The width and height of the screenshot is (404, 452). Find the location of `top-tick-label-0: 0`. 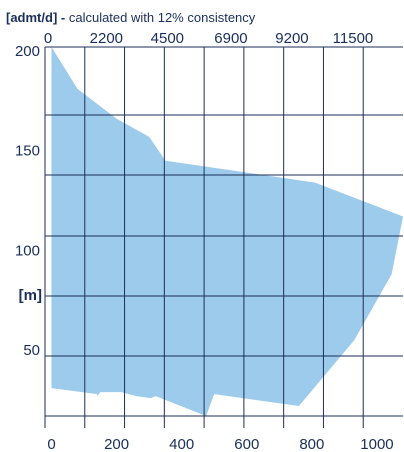

top-tick-label-0: 0 is located at coordinates (48, 38).